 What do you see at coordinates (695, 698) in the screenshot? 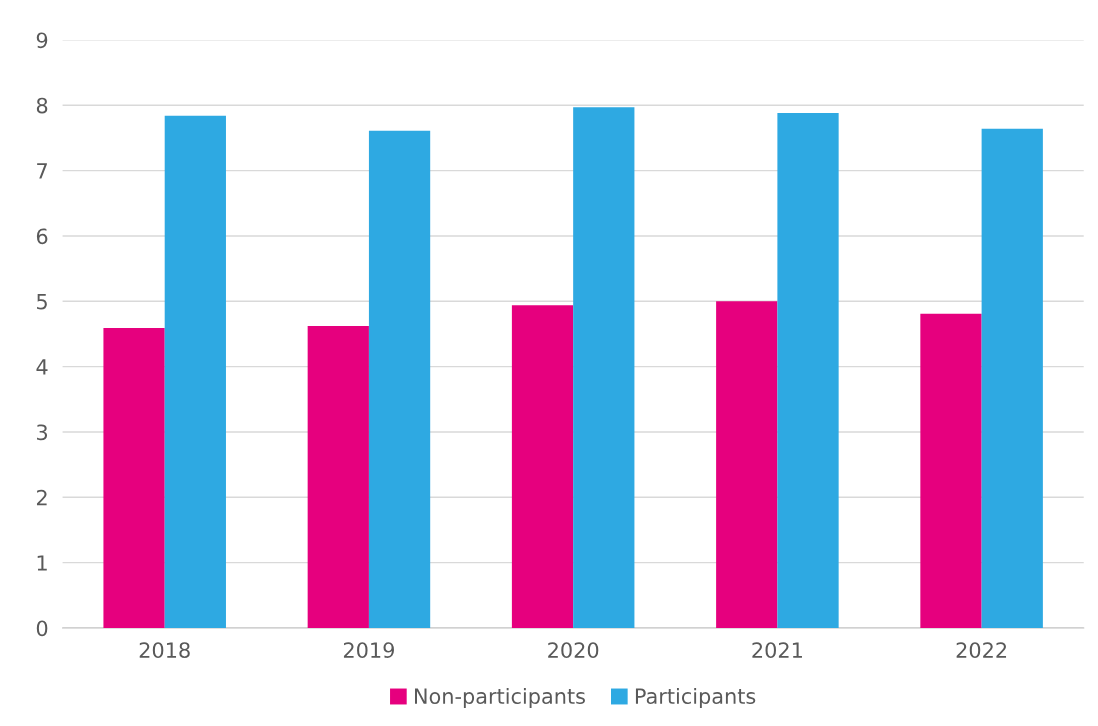
I see `legend-label: Participants` at bounding box center [695, 698].